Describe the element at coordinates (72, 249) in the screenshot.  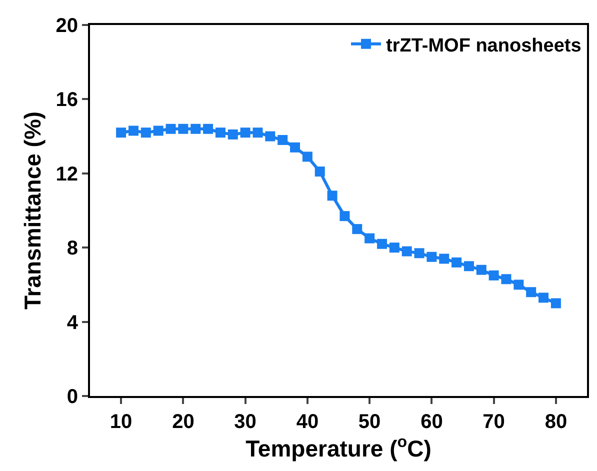
I see `y-tick-label: 8` at that location.